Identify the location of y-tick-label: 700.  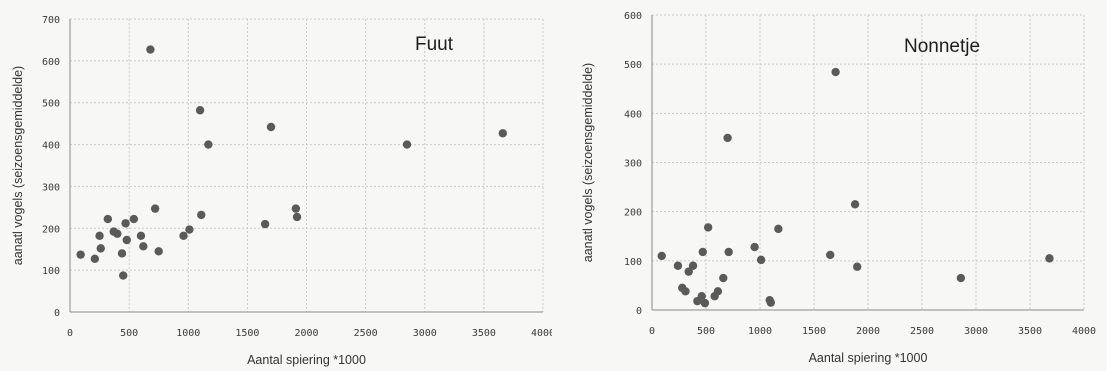
(51, 20).